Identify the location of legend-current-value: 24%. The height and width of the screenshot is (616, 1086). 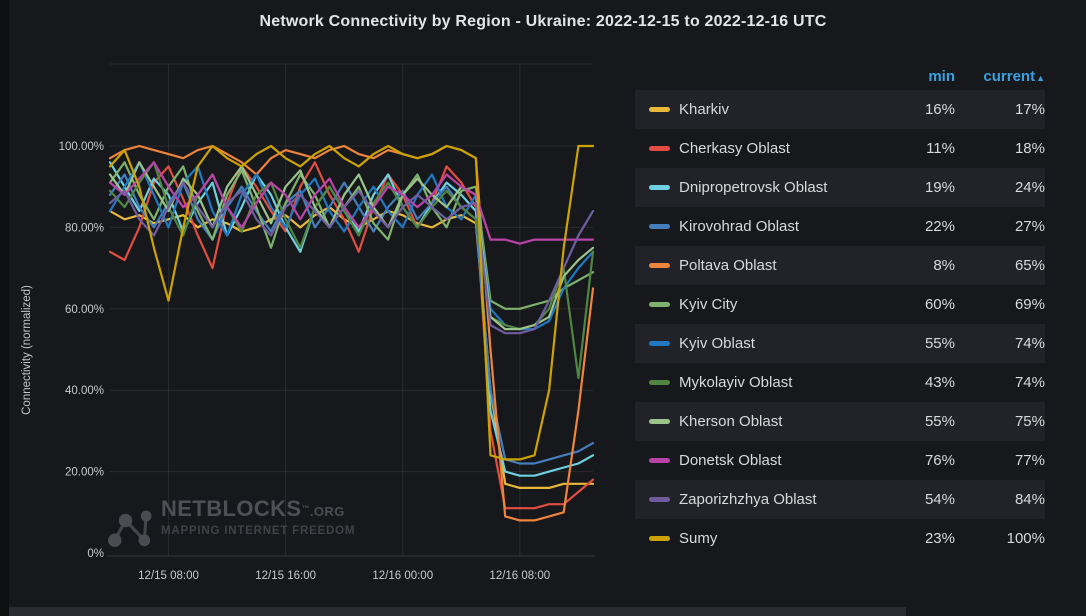
(1029, 187).